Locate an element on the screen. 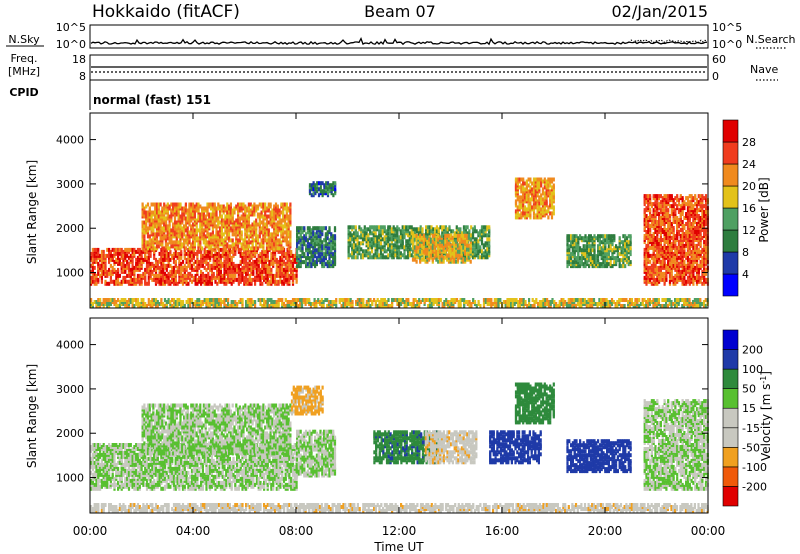 This screenshot has height=554, width=800. noise-right-label: N.Search is located at coordinates (771, 39).